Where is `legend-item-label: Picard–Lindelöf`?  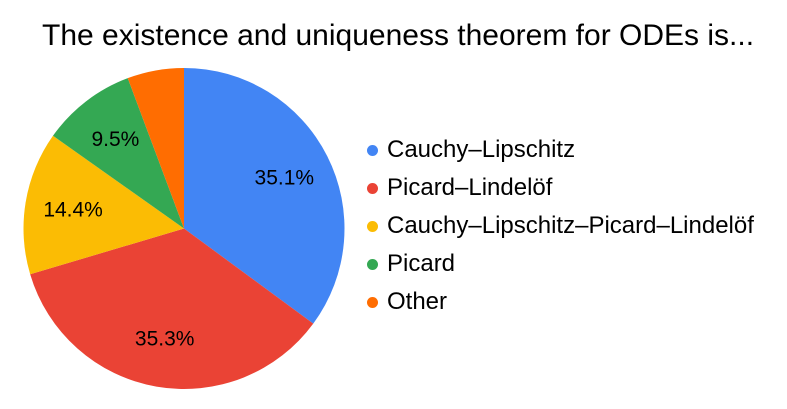
legend-item-label: Picard–Lindelöf is located at coordinates (470, 187).